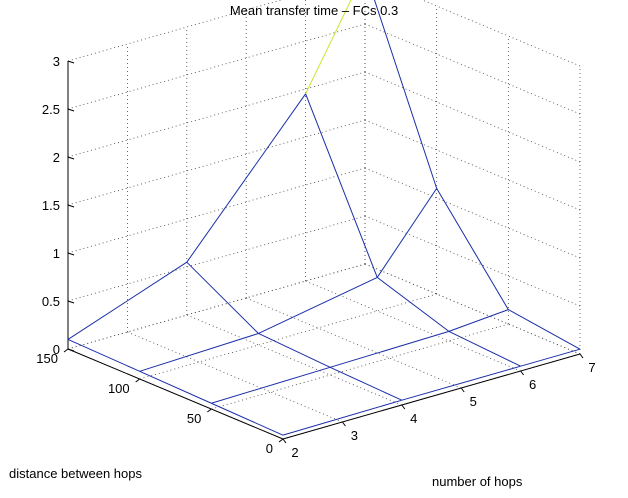 This screenshot has width=628, height=498. I want to click on x-axis-label: distance between hops, so click(75, 473).